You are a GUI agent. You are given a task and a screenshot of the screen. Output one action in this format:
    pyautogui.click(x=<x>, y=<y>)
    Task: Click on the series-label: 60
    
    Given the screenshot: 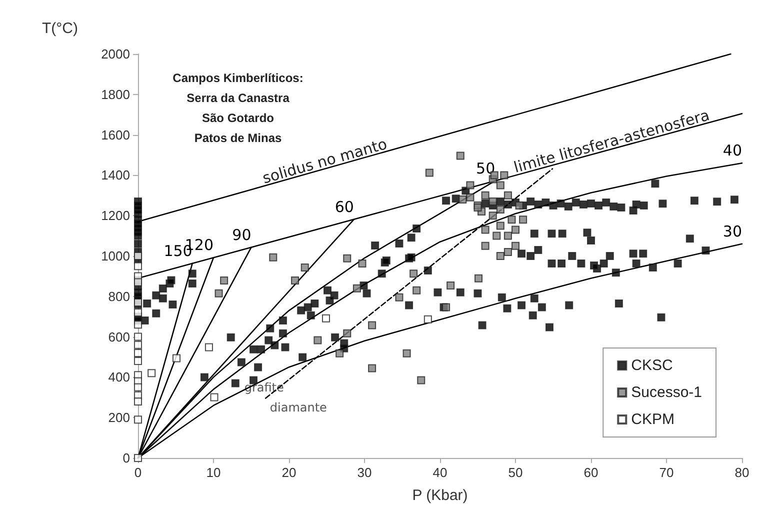 What is the action you would take?
    pyautogui.click(x=344, y=207)
    